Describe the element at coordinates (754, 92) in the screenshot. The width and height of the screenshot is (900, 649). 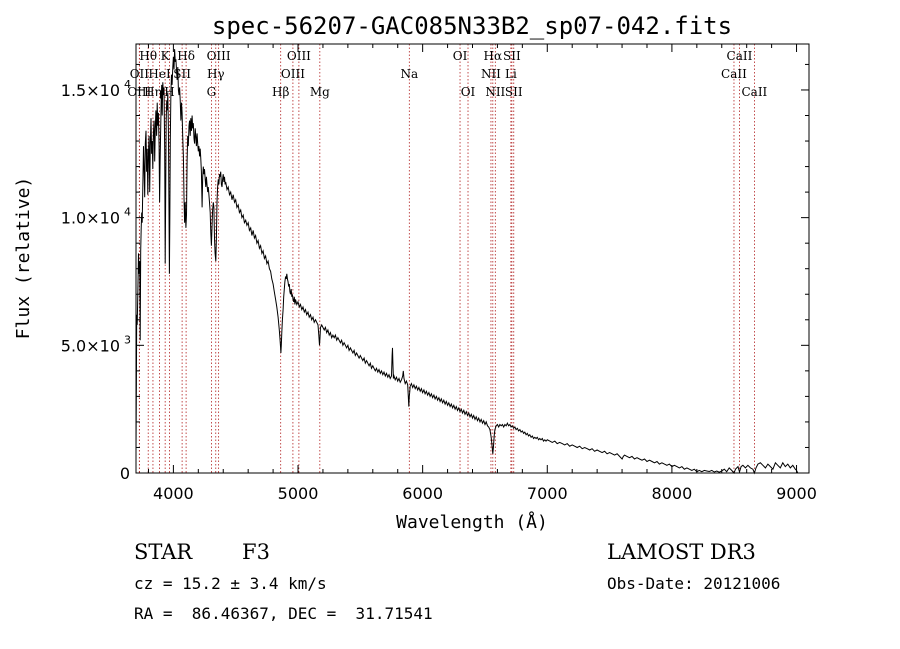
I see `line-marker-label-27: CaII` at that location.